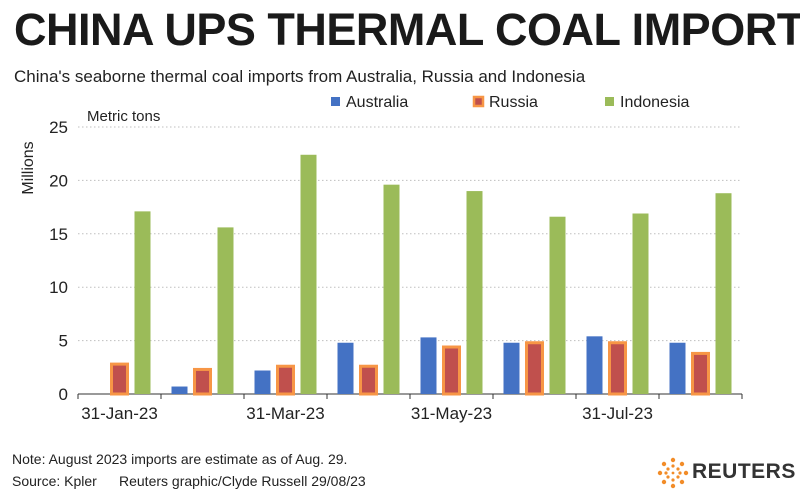 This screenshot has height=500, width=800. I want to click on unit-label: Metric tons, so click(123, 116).